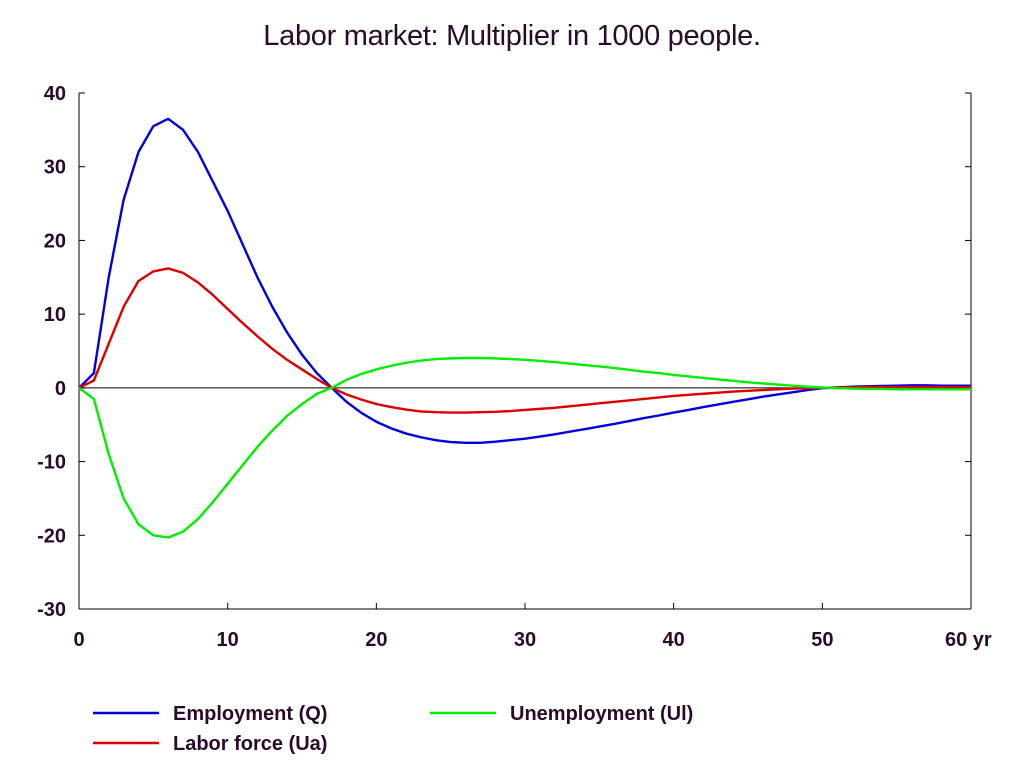 This screenshot has height=778, width=1024. Describe the element at coordinates (525, 640) in the screenshot. I see `x-tick-label: 30` at that location.